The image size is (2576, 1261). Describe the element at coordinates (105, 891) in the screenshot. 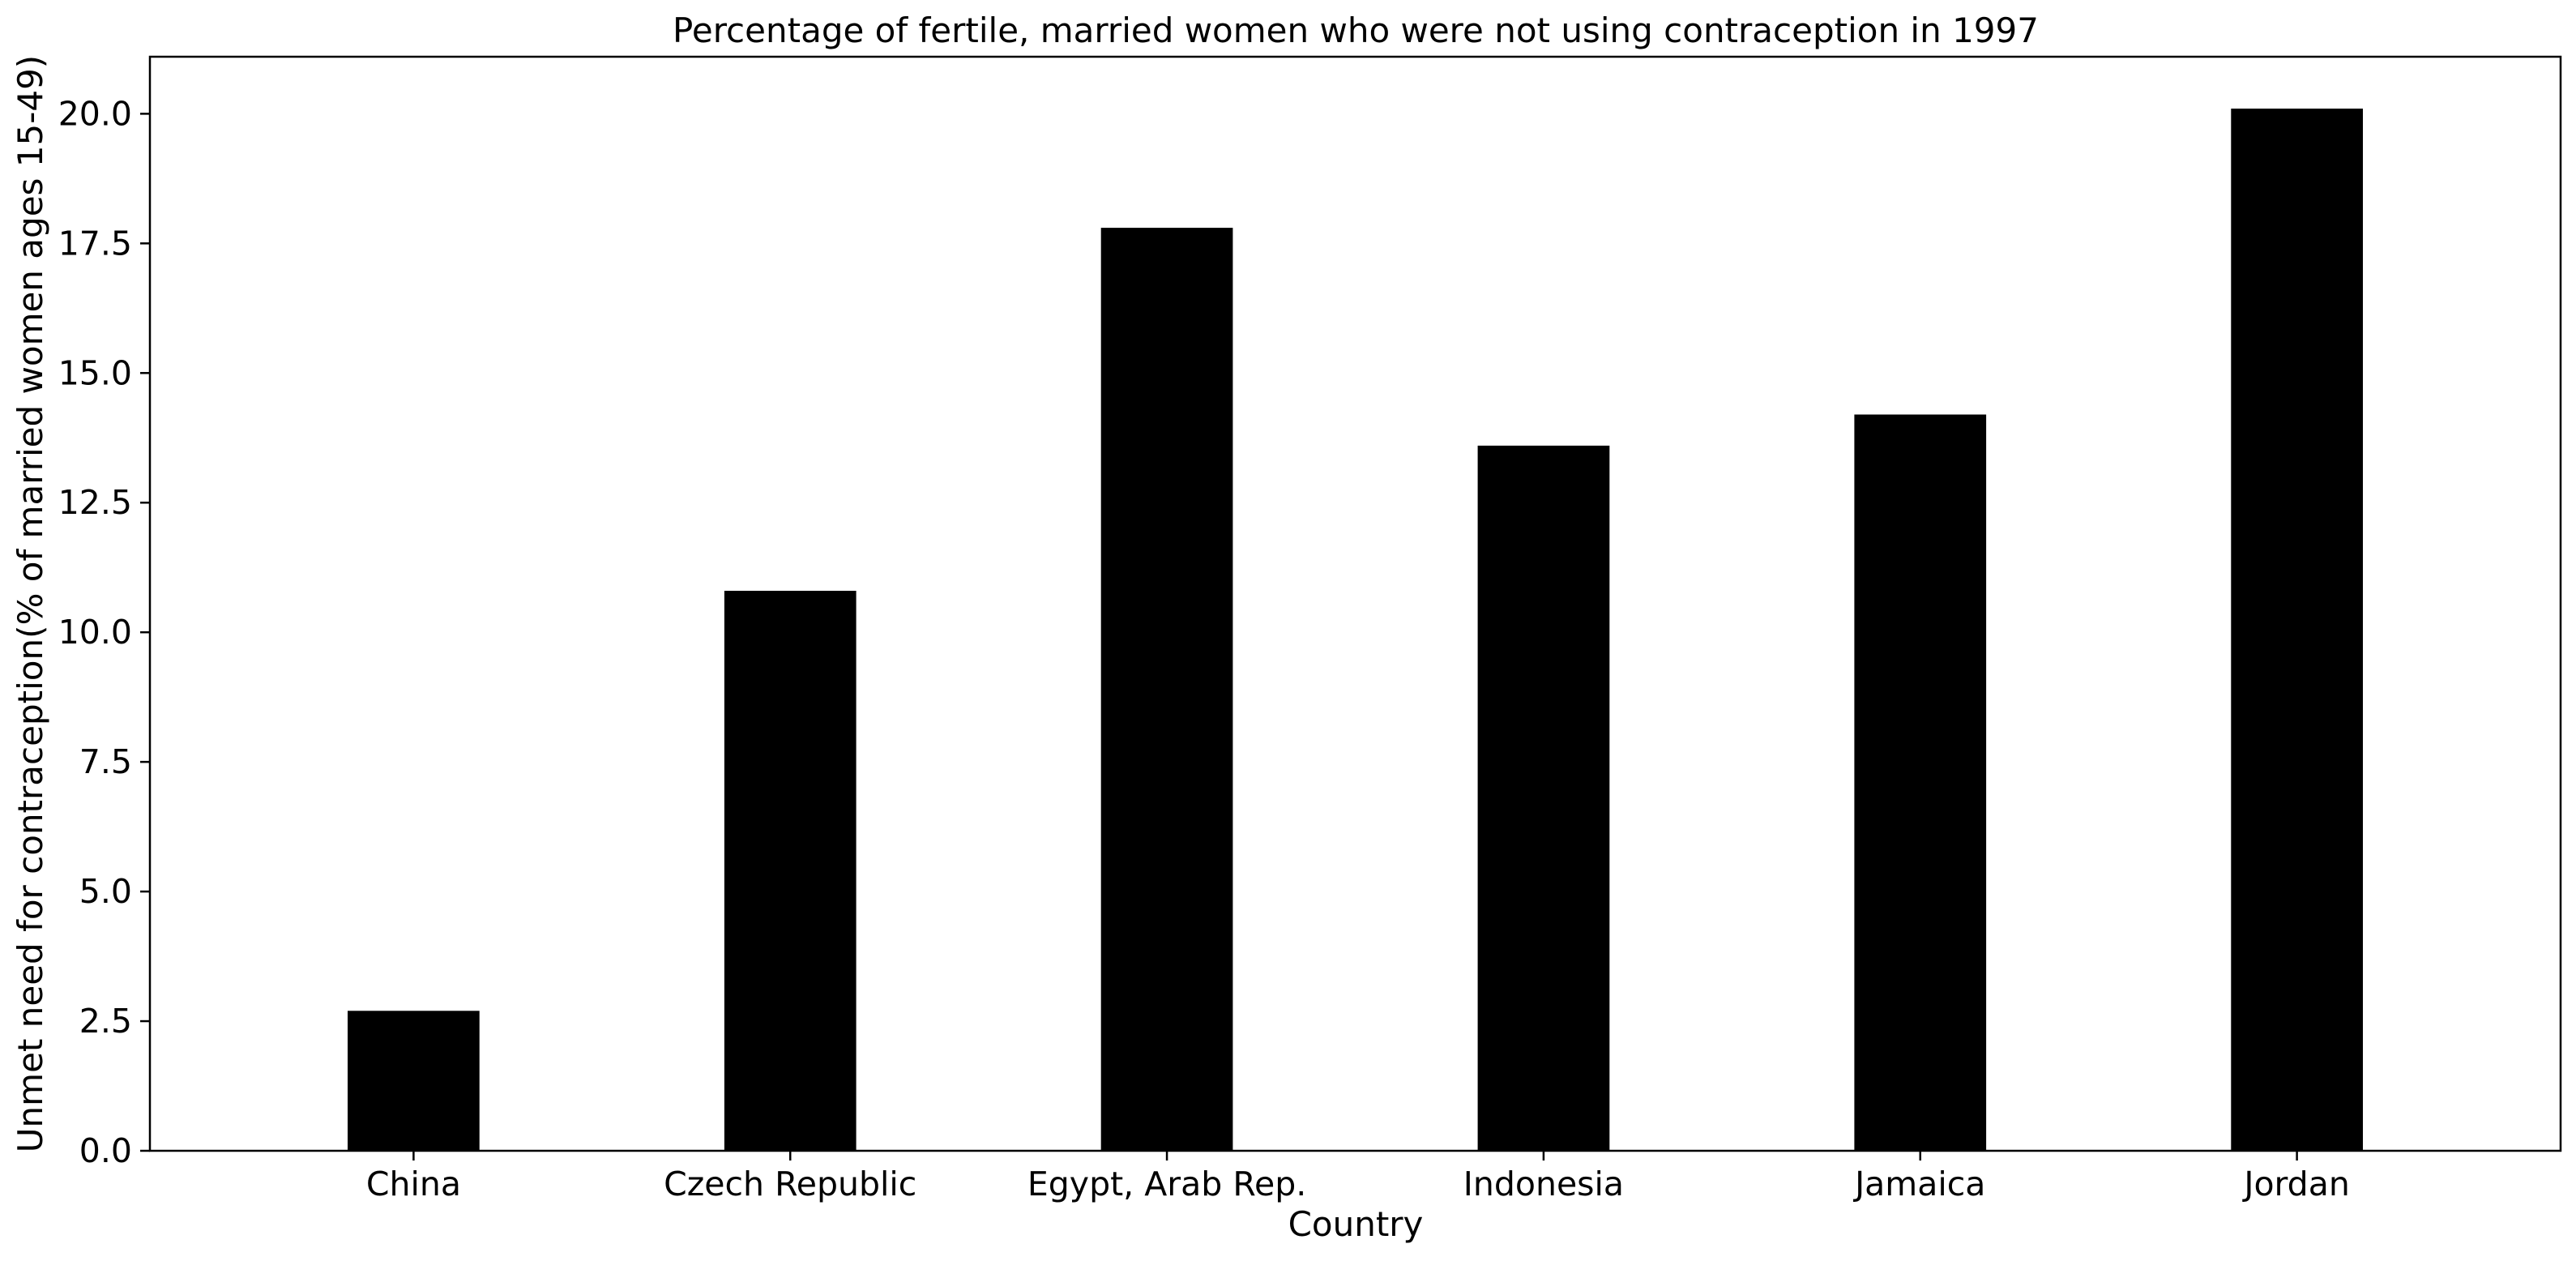

I see `y-tick-label: 5.0` at that location.